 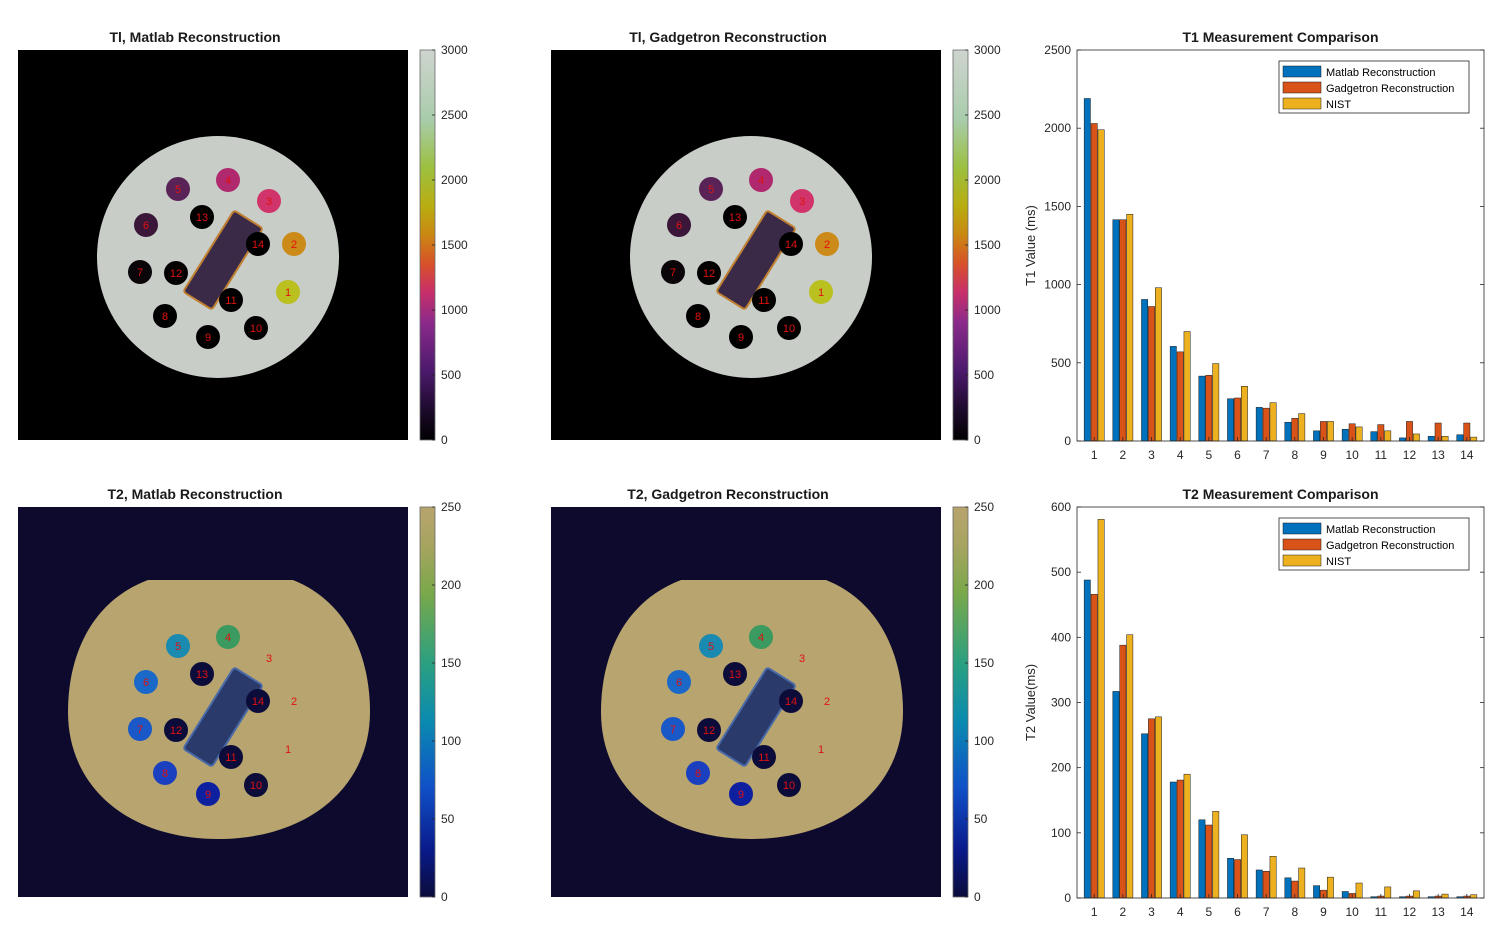 What do you see at coordinates (984, 375) in the screenshot?
I see `colorbar-tick-label: 500` at bounding box center [984, 375].